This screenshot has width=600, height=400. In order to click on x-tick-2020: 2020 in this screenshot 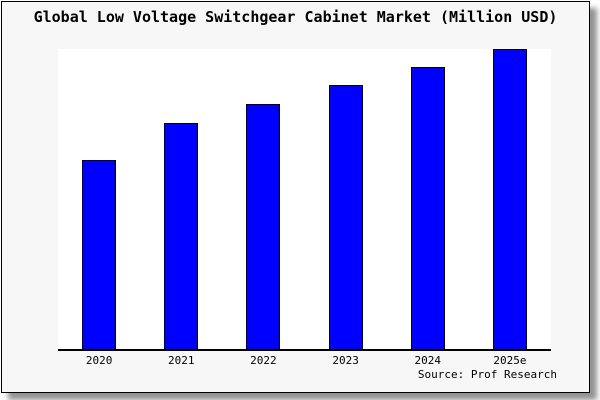, I will do `click(99, 360)`.